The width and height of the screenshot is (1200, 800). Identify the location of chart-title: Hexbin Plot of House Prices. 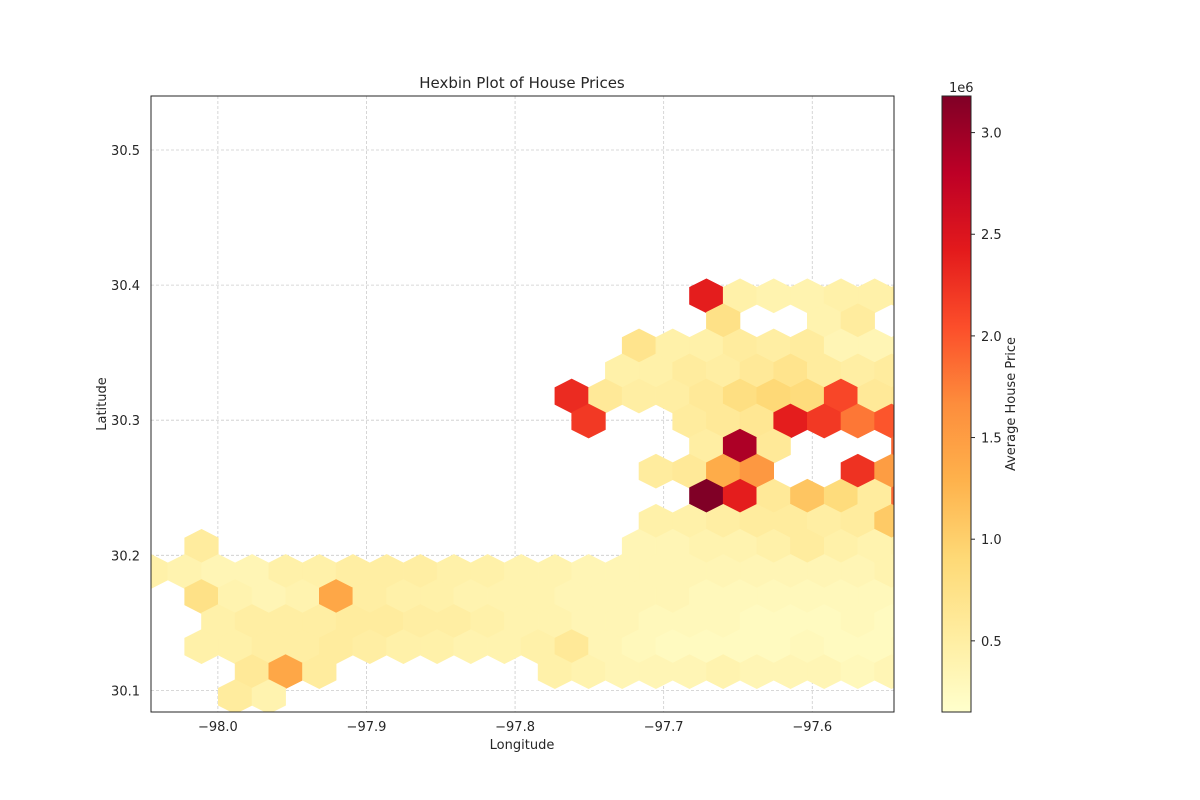
(522, 83).